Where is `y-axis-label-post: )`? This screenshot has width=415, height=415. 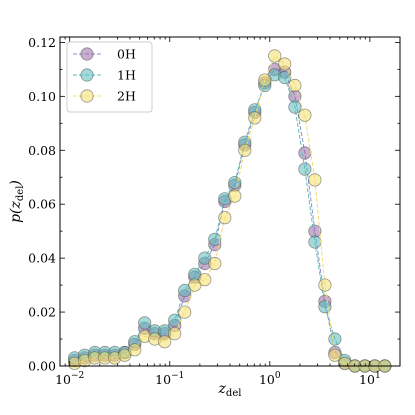
y-axis-label-post: ) is located at coordinates (16, 183).